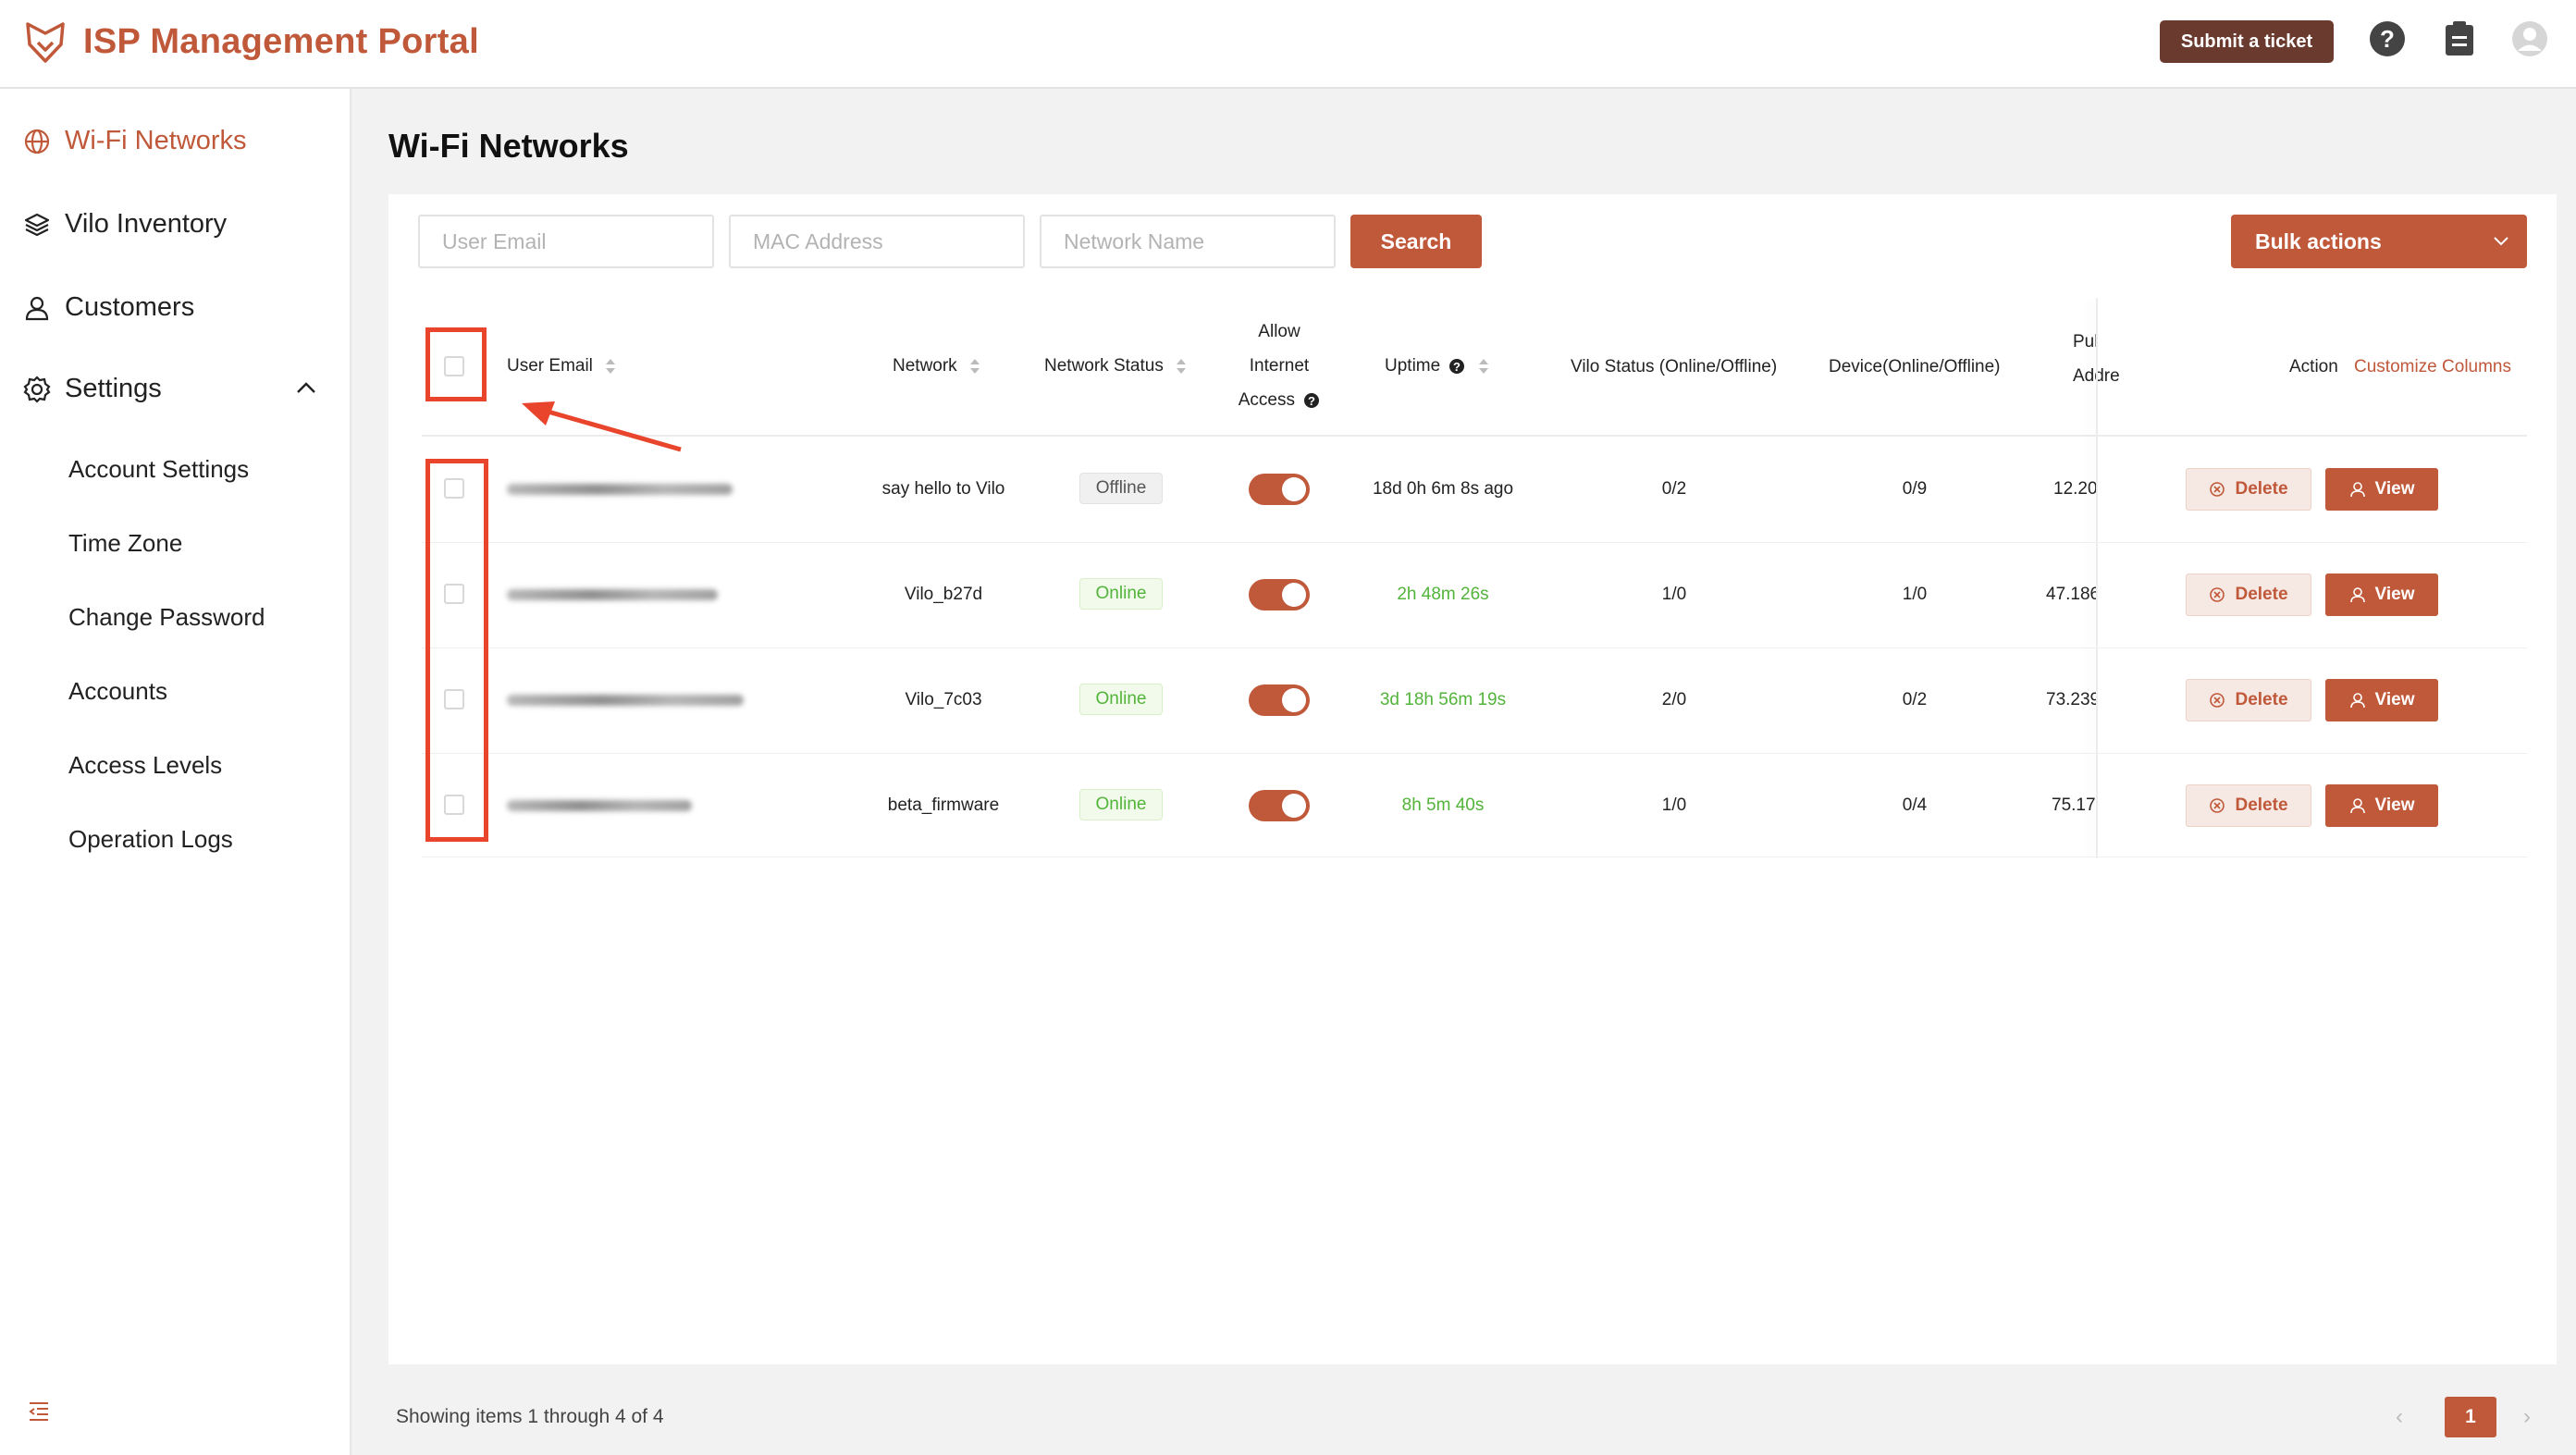 This screenshot has width=2576, height=1455. What do you see at coordinates (150, 839) in the screenshot?
I see `sidebar-item-operation-logs: Operation Logs` at bounding box center [150, 839].